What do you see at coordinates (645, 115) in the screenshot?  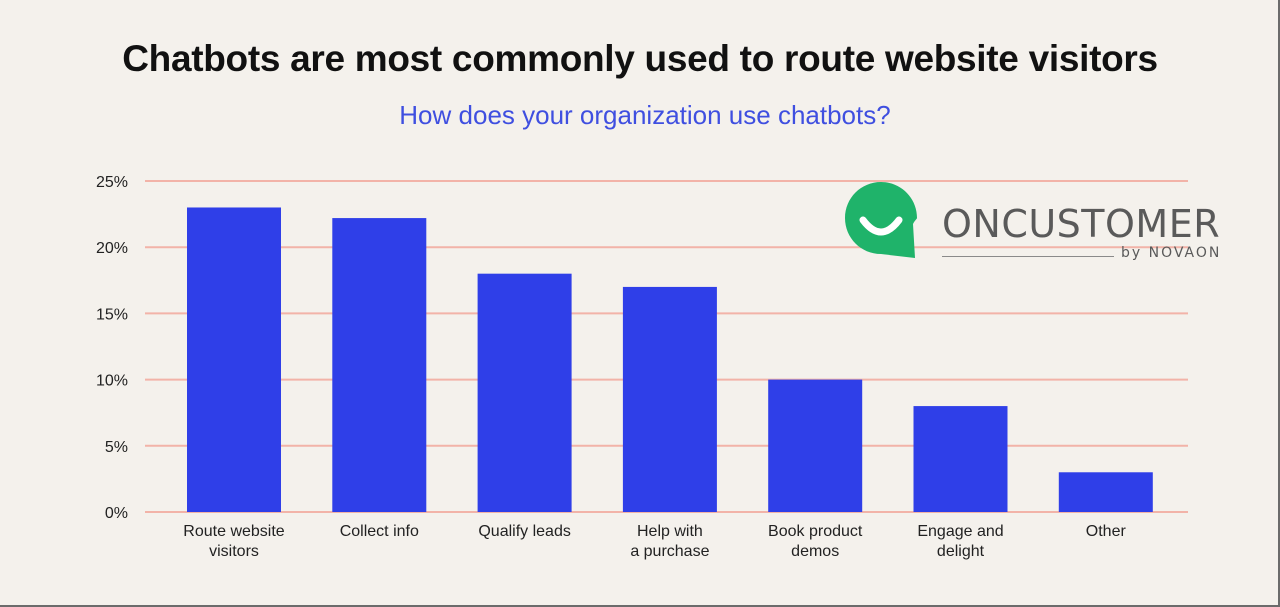 I see `chart-subtitle: How does your organization use chatbots?` at bounding box center [645, 115].